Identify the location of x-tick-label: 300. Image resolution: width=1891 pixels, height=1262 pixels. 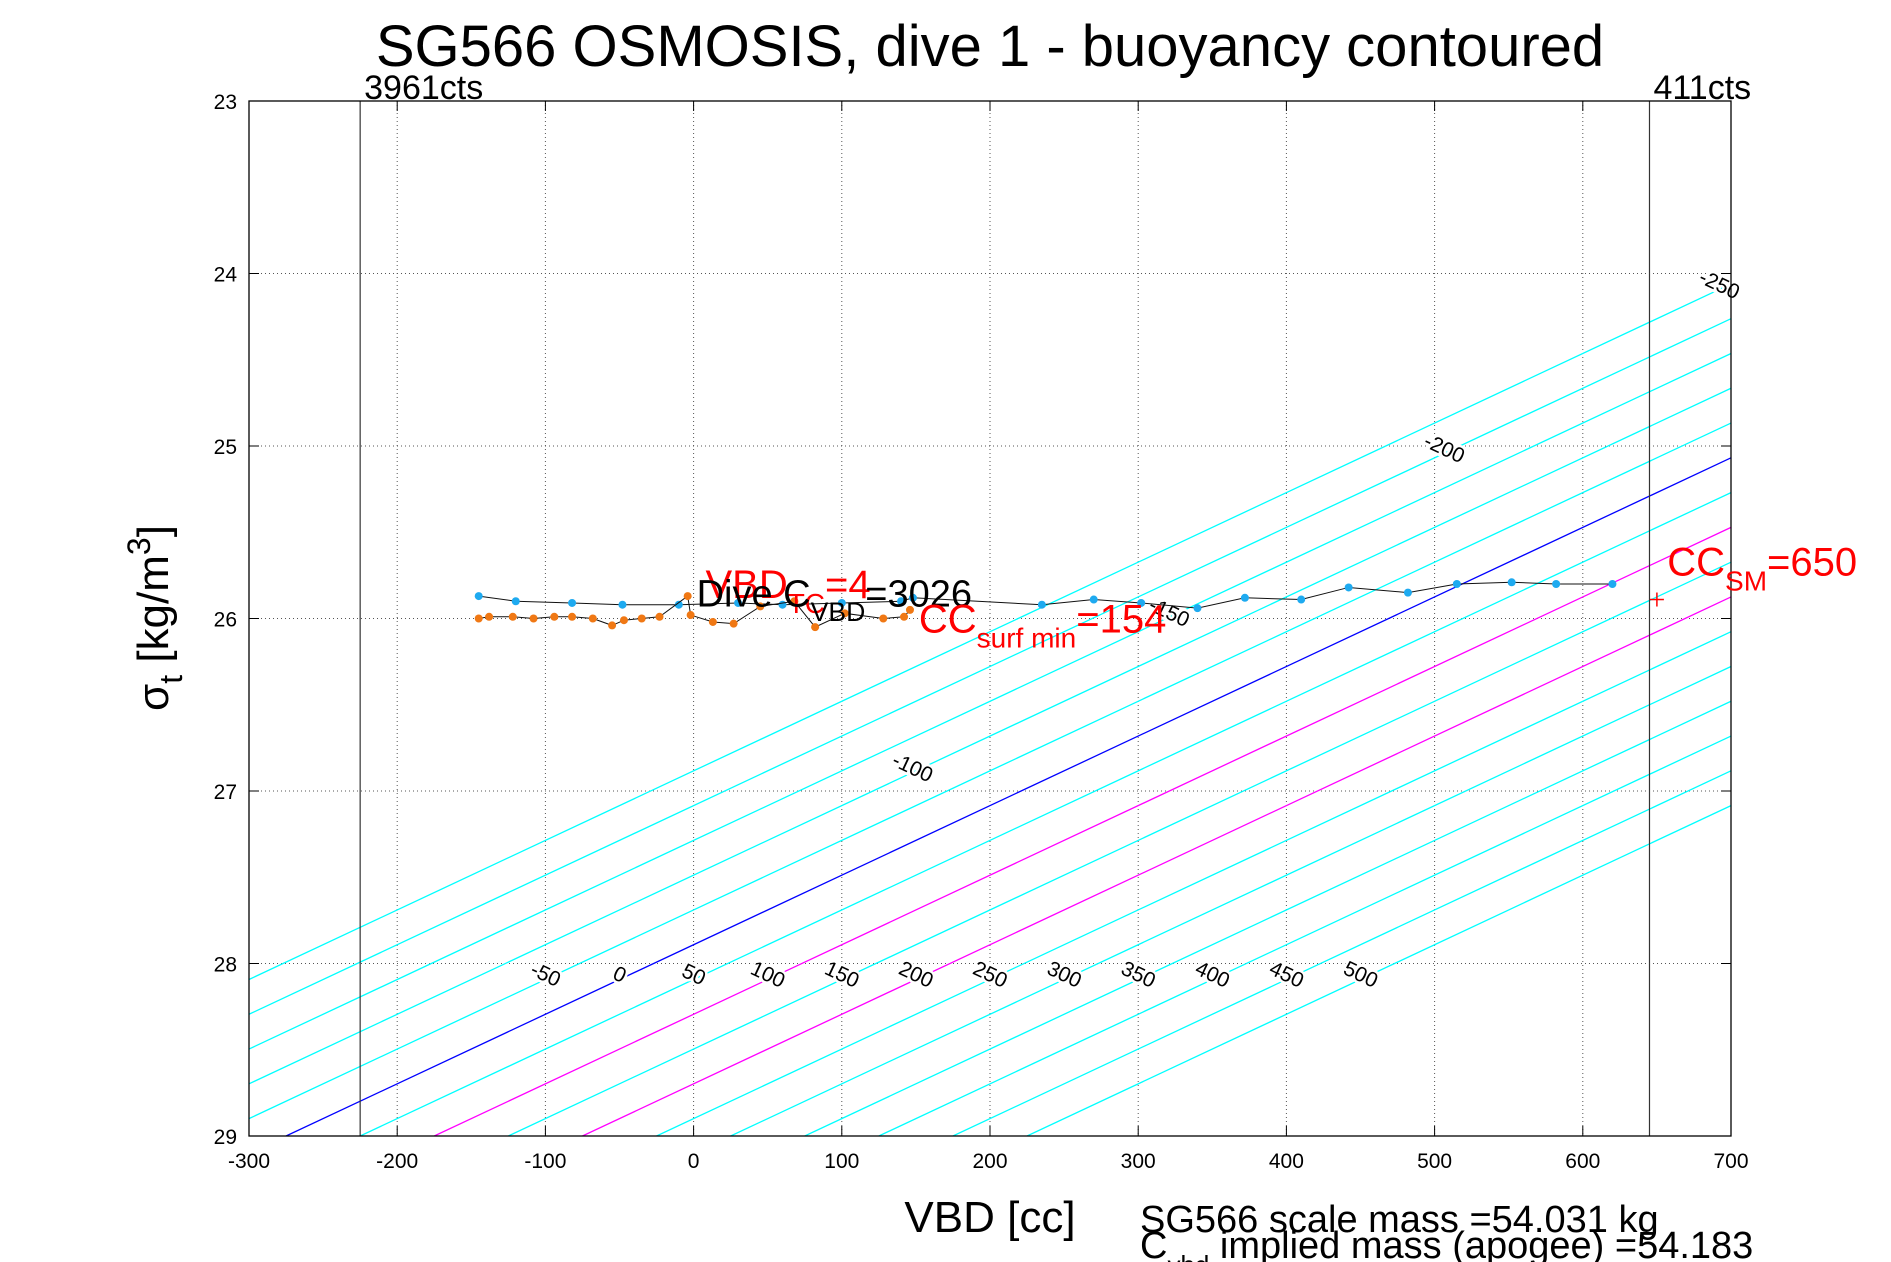
(1138, 1161).